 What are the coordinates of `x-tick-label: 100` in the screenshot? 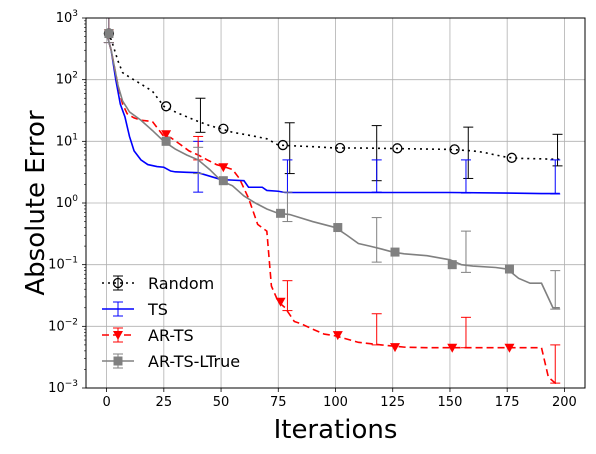 It's located at (335, 402).